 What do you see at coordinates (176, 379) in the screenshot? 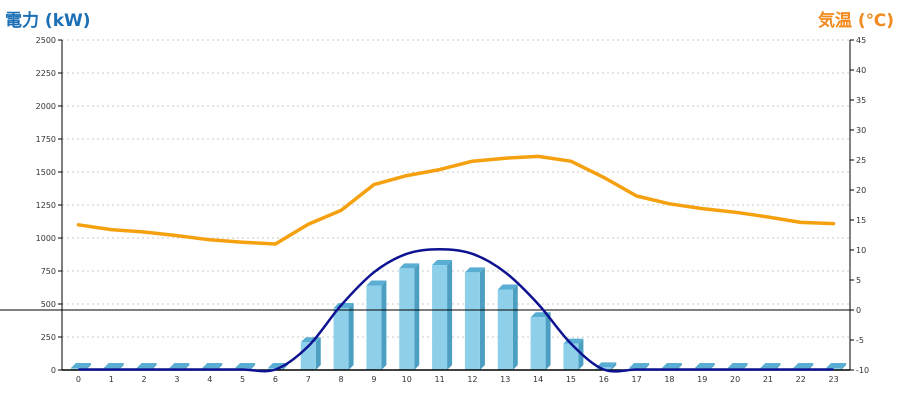
I see `x-tick-label: 3` at bounding box center [176, 379].